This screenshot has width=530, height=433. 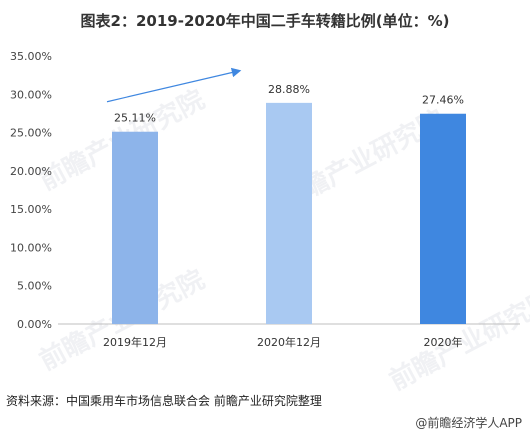 What do you see at coordinates (34, 324) in the screenshot?
I see `y-tick-label: 0.00%` at bounding box center [34, 324].